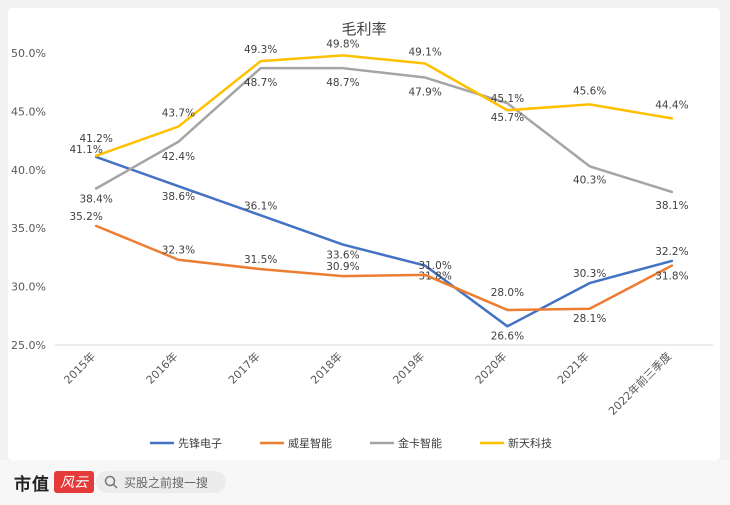  What do you see at coordinates (111, 482) in the screenshot?
I see `search-icon` at bounding box center [111, 482].